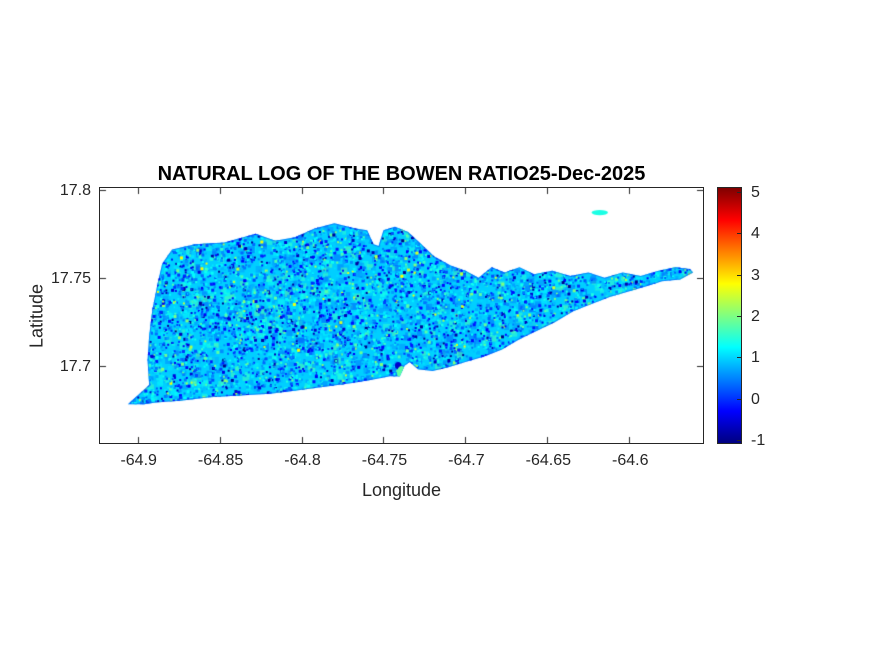 The image size is (875, 656). What do you see at coordinates (401, 490) in the screenshot?
I see `x-axis-label: Longitude` at bounding box center [401, 490].